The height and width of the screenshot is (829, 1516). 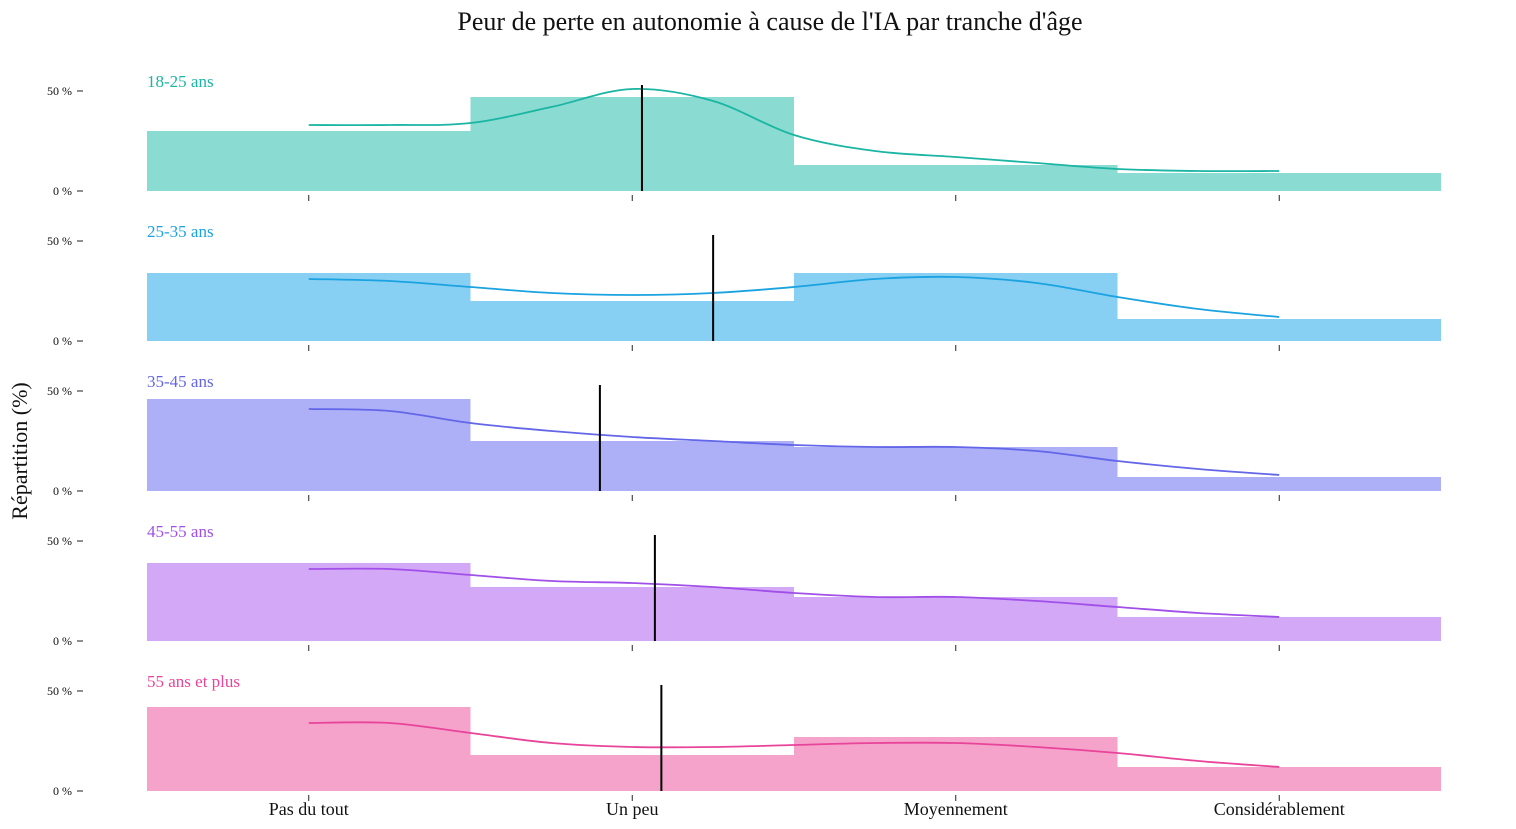 What do you see at coordinates (180, 81) in the screenshot?
I see `panel-label: 18-25 ans` at bounding box center [180, 81].